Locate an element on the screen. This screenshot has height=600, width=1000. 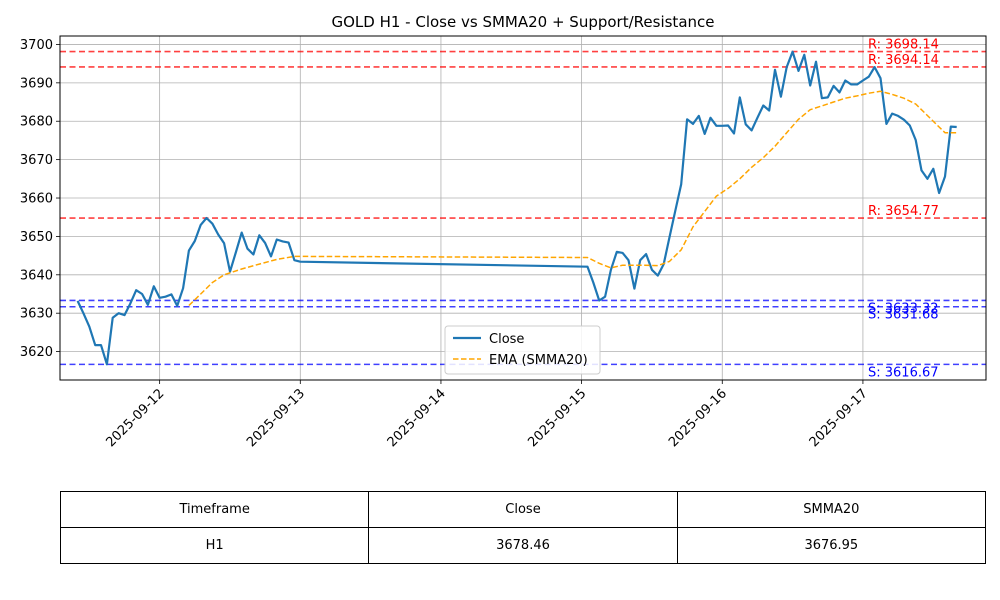
table-cell: 3676.95 is located at coordinates (831, 545).